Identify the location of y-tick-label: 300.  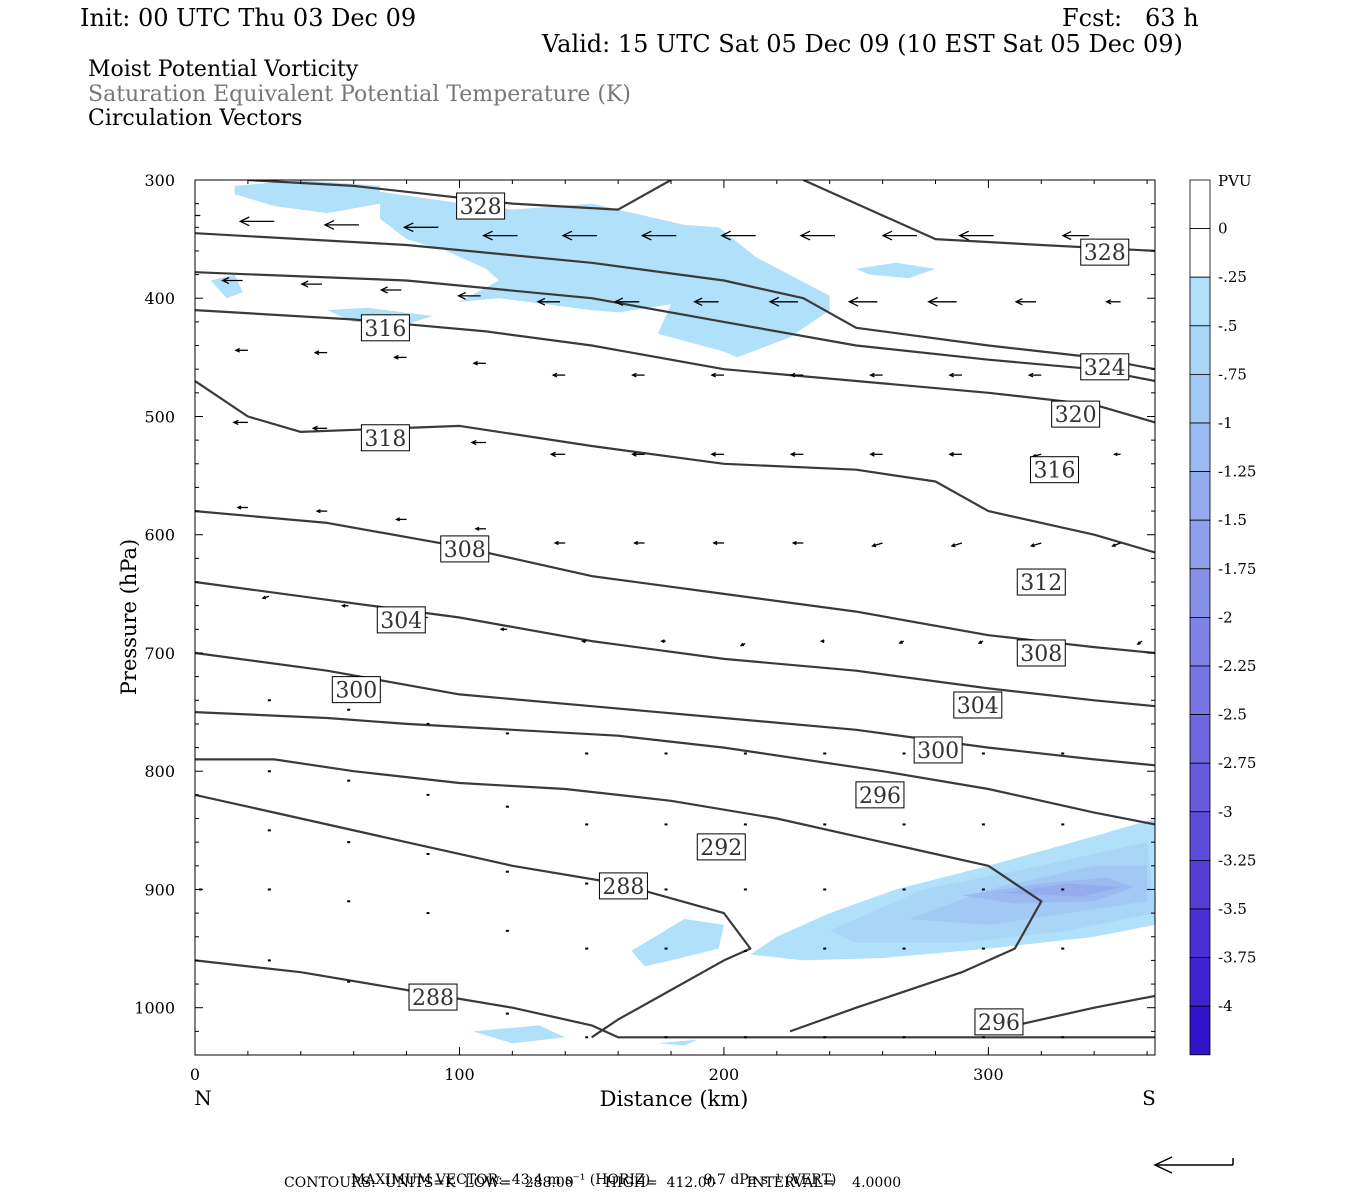
(159, 180).